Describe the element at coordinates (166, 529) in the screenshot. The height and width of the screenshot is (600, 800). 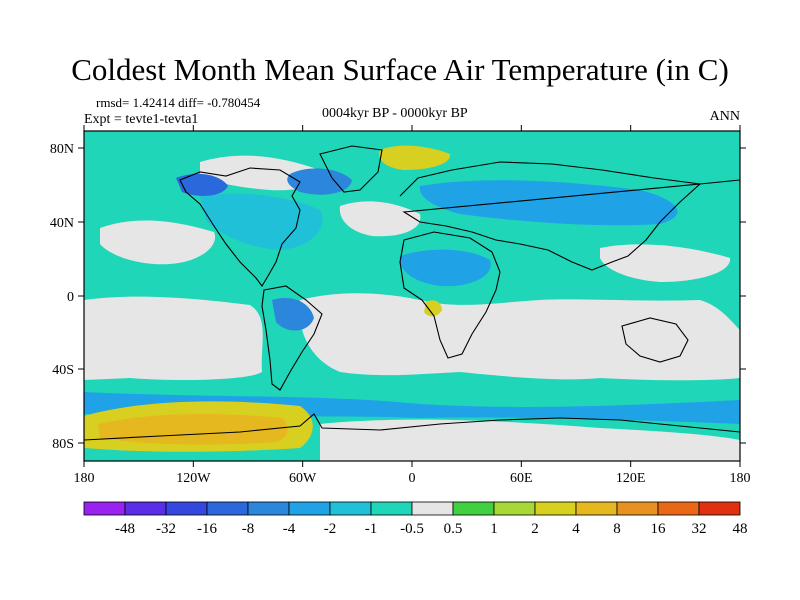
I see `colorbar-label: -32` at that location.